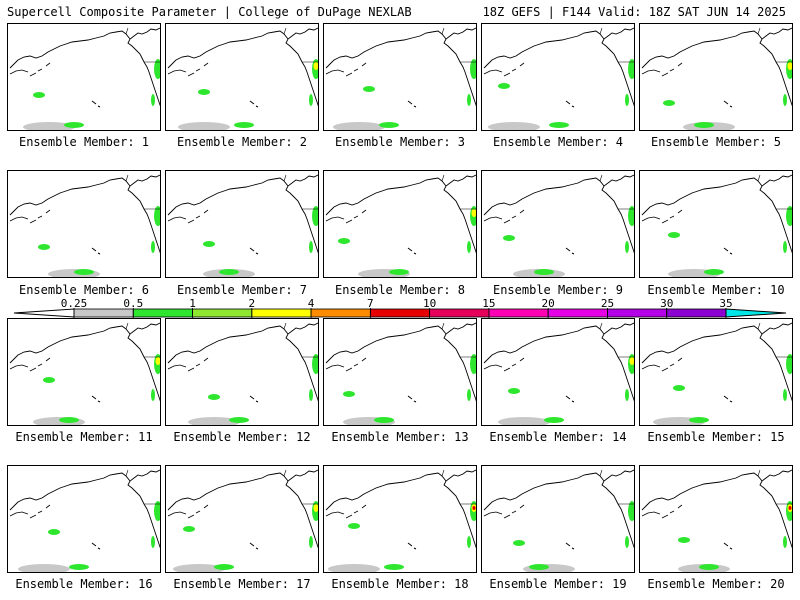 The width and height of the screenshot is (800, 600). Describe the element at coordinates (315, 508) in the screenshot. I see `scp-shading-plains-high` at that location.